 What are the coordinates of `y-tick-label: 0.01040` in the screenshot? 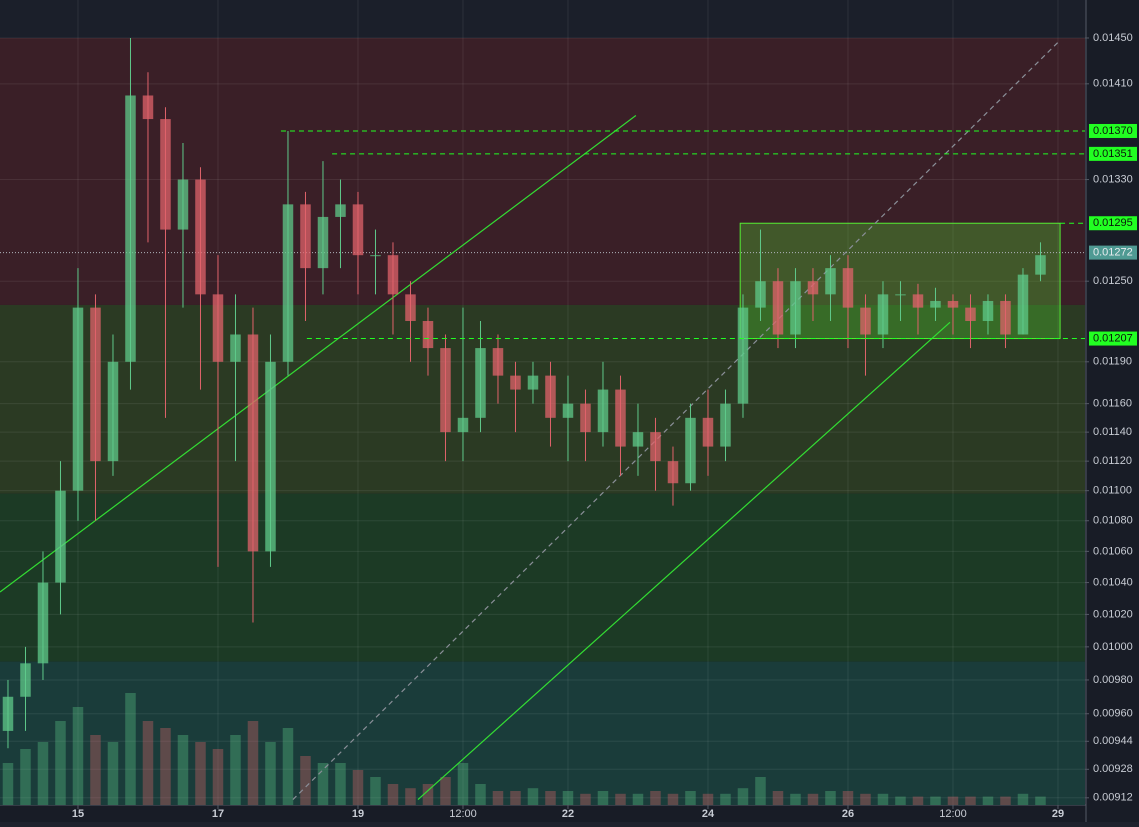 It's located at (1113, 582).